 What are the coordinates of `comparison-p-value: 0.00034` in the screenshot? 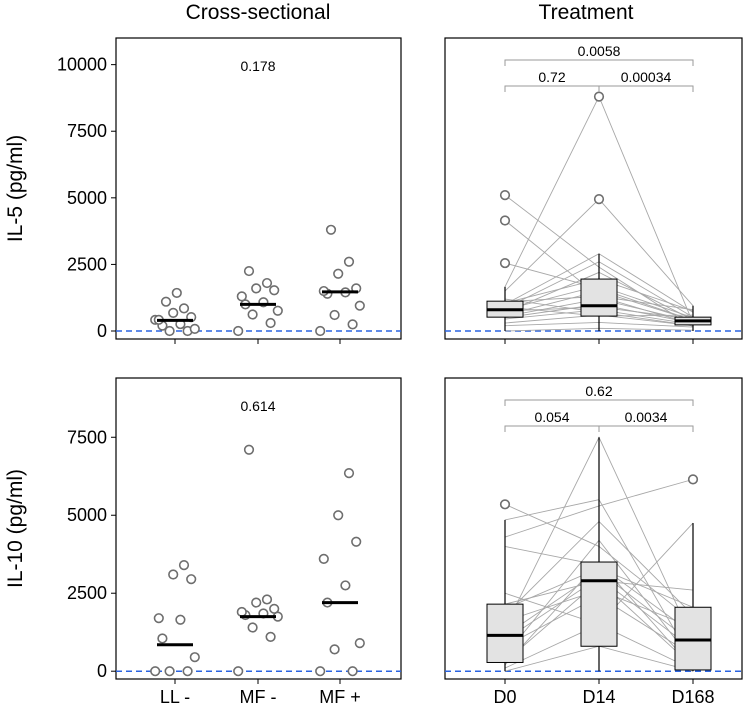 It's located at (646, 77).